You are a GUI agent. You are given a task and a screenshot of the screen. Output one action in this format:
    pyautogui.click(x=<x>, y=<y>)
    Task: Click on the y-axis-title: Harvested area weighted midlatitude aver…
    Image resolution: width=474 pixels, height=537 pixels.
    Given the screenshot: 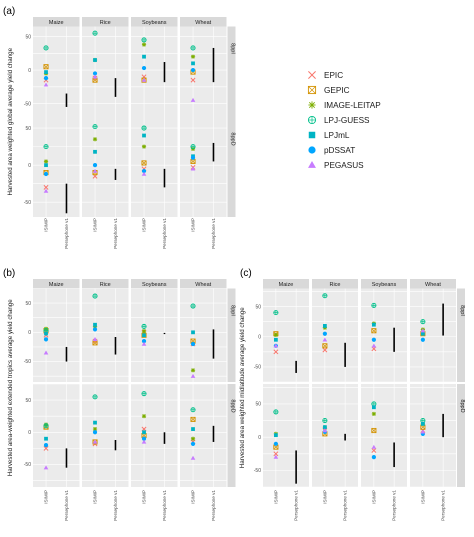 What is the action you would take?
    pyautogui.click(x=242, y=388)
    